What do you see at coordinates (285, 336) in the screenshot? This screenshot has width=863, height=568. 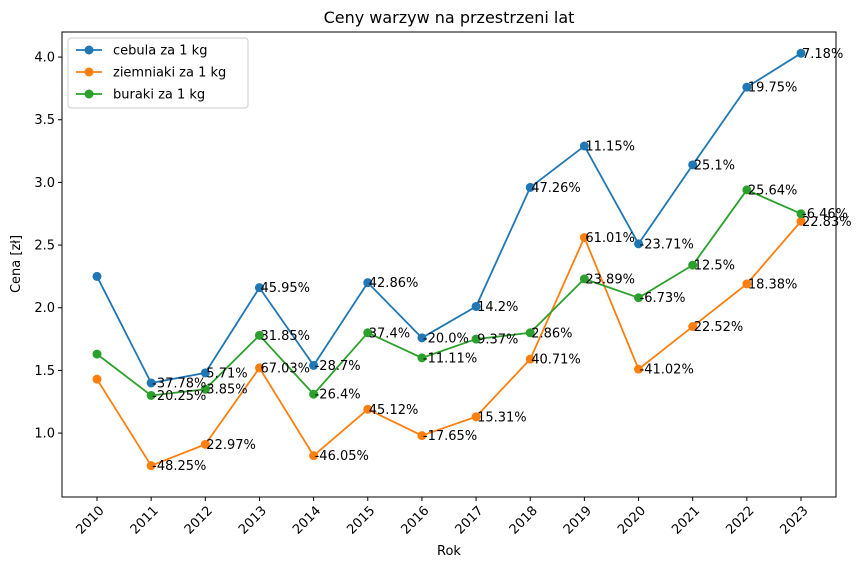 I see `data-label: 31.85%` at bounding box center [285, 336].